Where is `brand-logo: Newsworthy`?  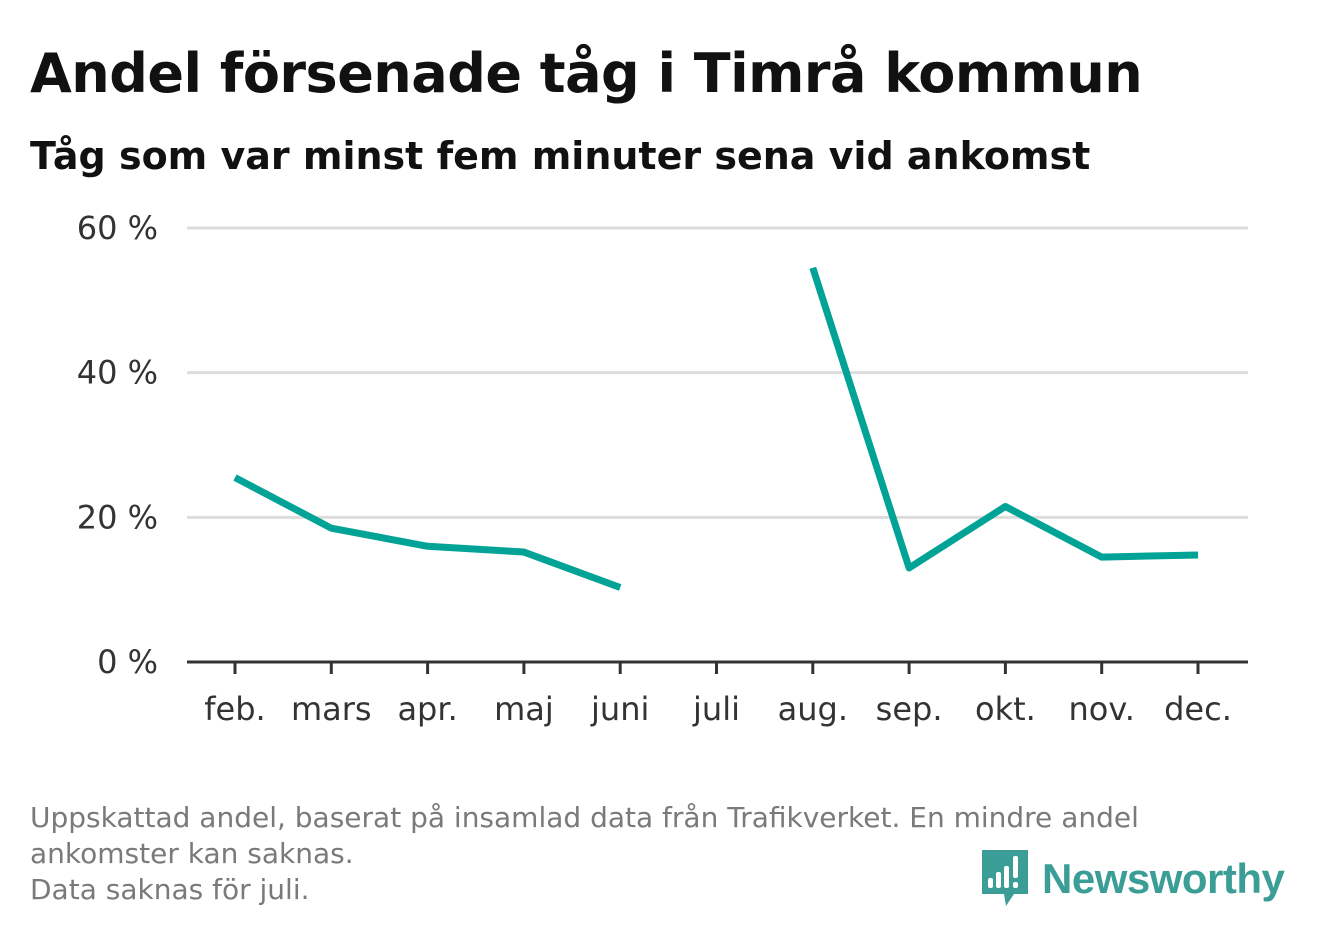 brand-logo: Newsworthy is located at coordinates (1132, 879).